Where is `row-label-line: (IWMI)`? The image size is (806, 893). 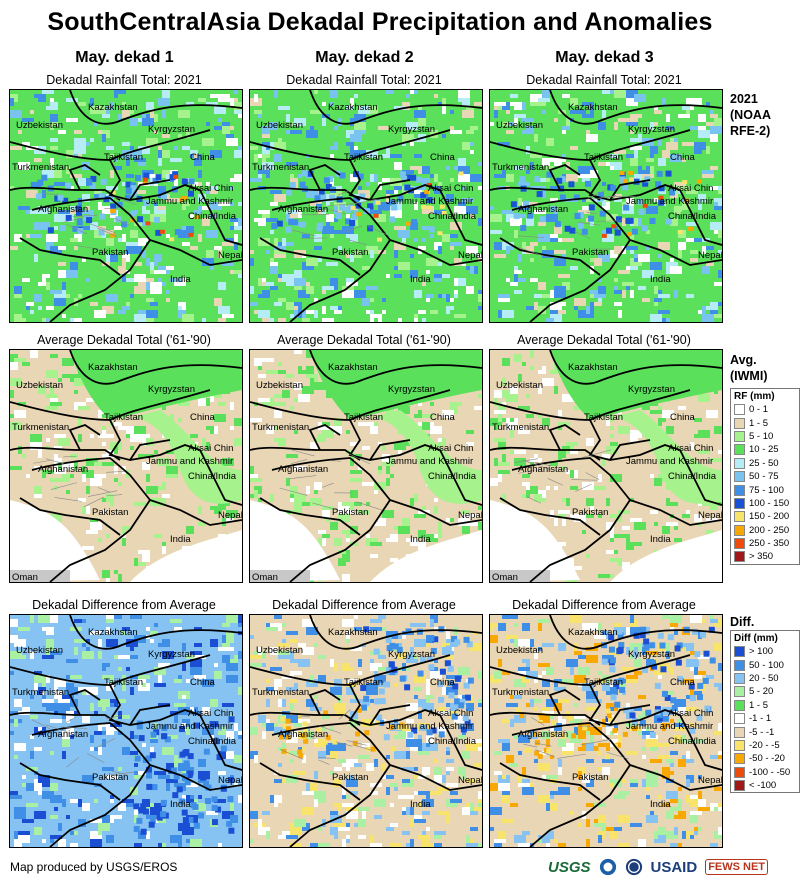
row-label-line: (IWMI) is located at coordinates (749, 376).